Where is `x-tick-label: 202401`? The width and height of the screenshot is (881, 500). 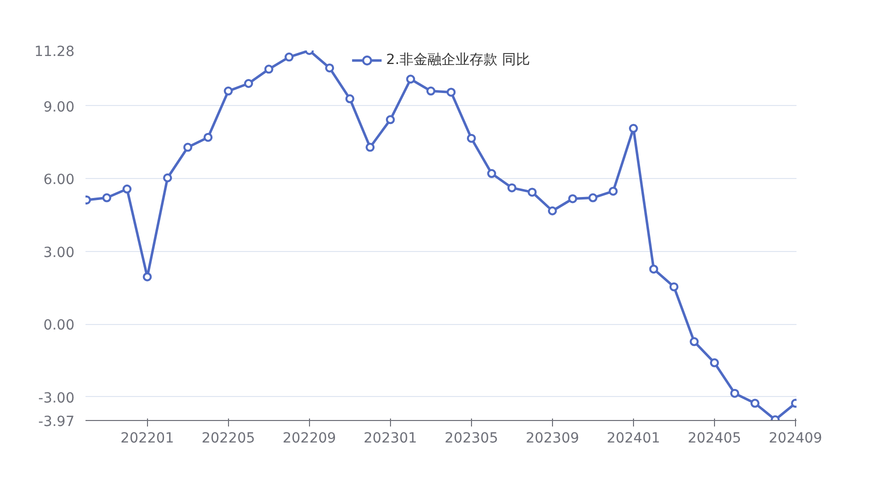 x-tick-label: 202401 is located at coordinates (633, 438).